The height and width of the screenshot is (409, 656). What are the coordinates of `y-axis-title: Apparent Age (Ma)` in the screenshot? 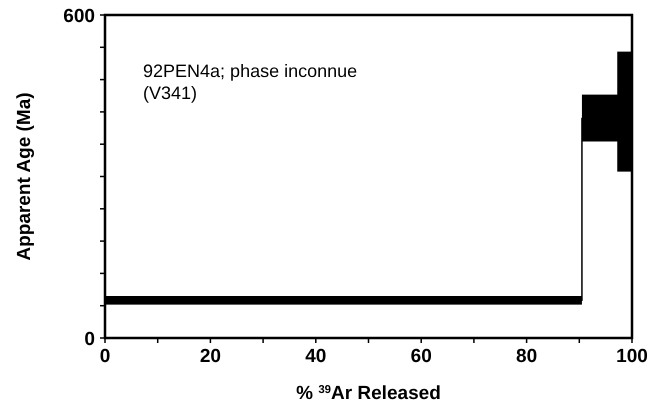 It's located at (24, 176).